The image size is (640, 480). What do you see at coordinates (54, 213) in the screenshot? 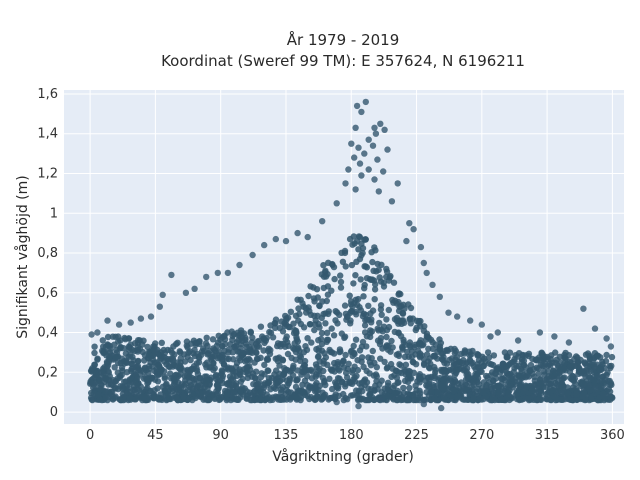
I see `y-tick-label: 1` at bounding box center [54, 213].